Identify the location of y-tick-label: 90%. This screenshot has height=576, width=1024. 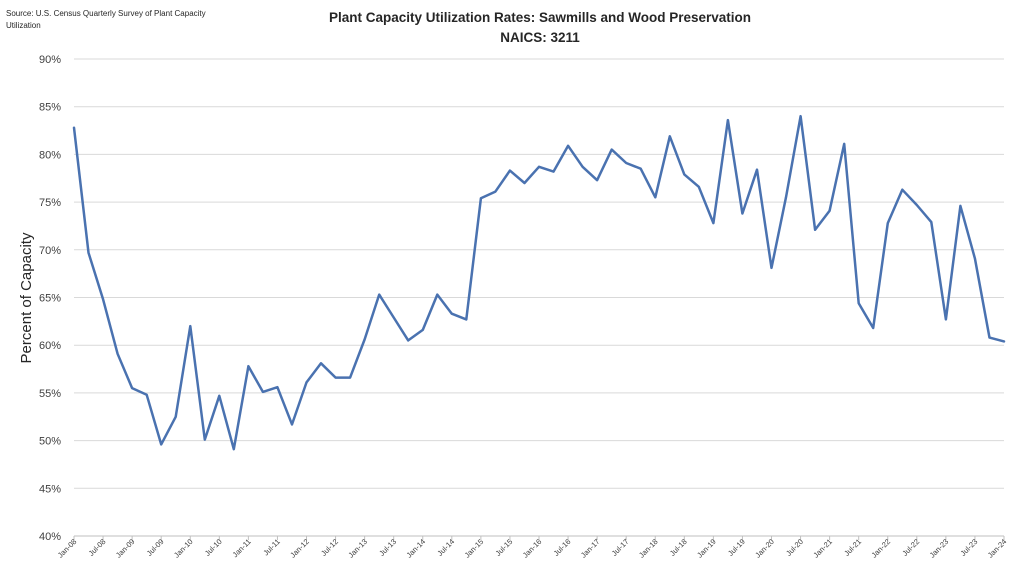
(50, 60).